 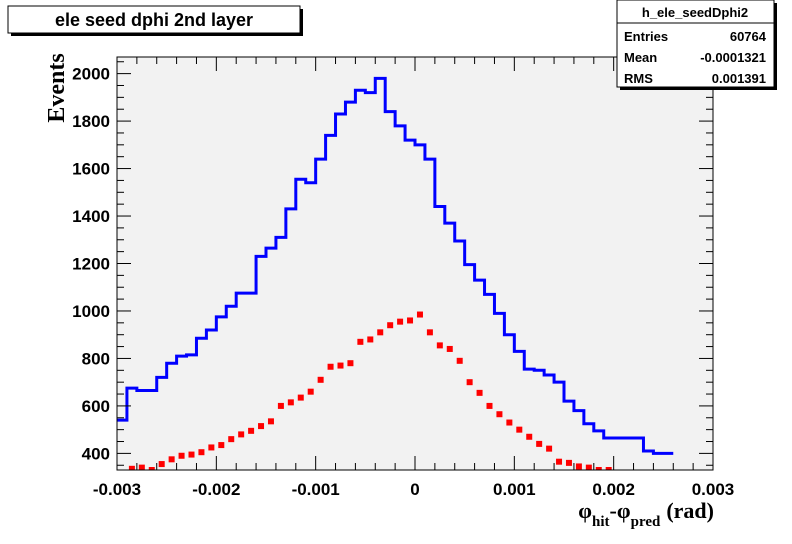 I want to click on stats-box-frame, so click(x=695, y=44).